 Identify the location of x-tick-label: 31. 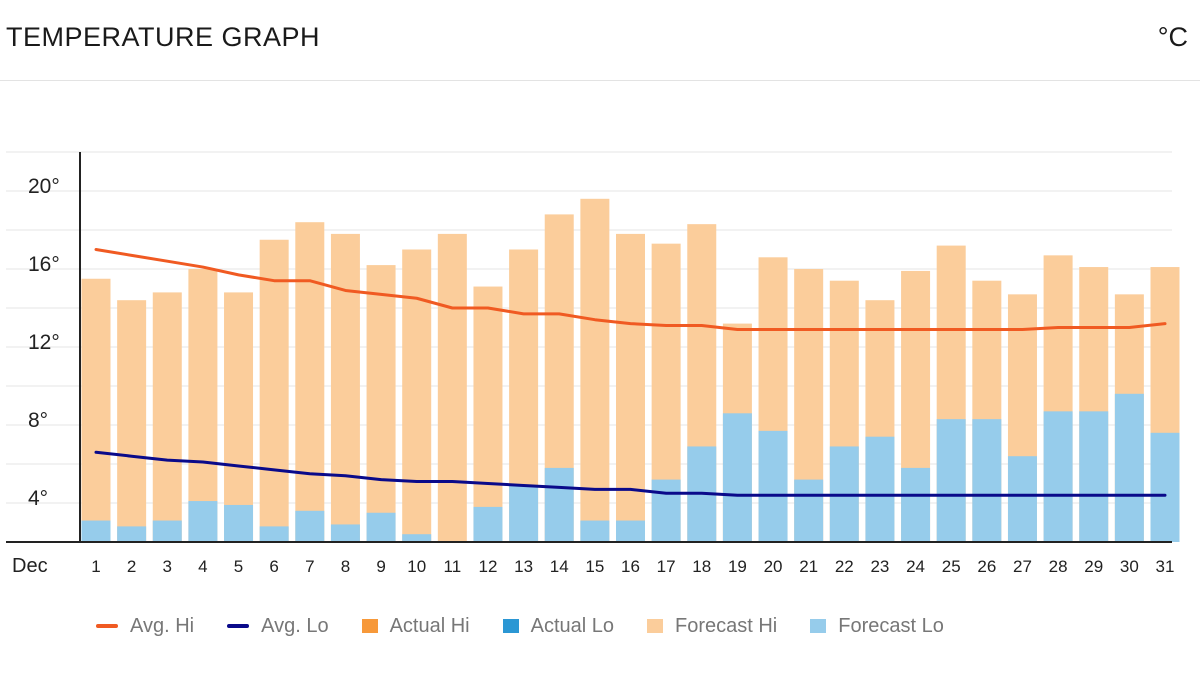
(1165, 566).